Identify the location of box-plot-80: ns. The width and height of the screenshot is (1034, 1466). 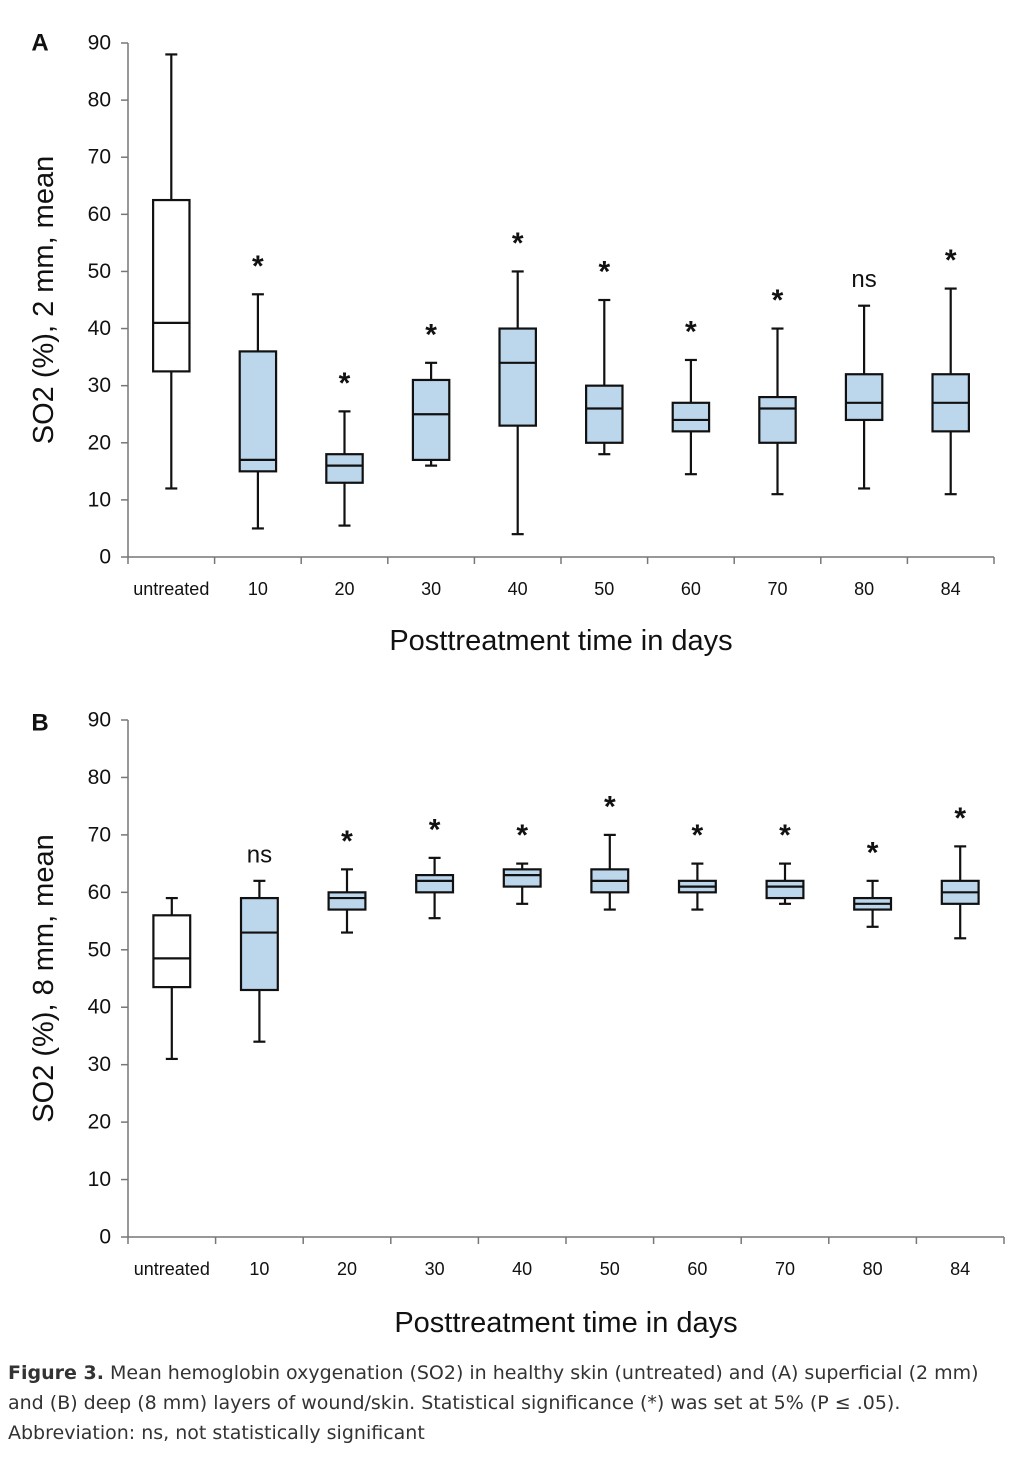
(864, 378).